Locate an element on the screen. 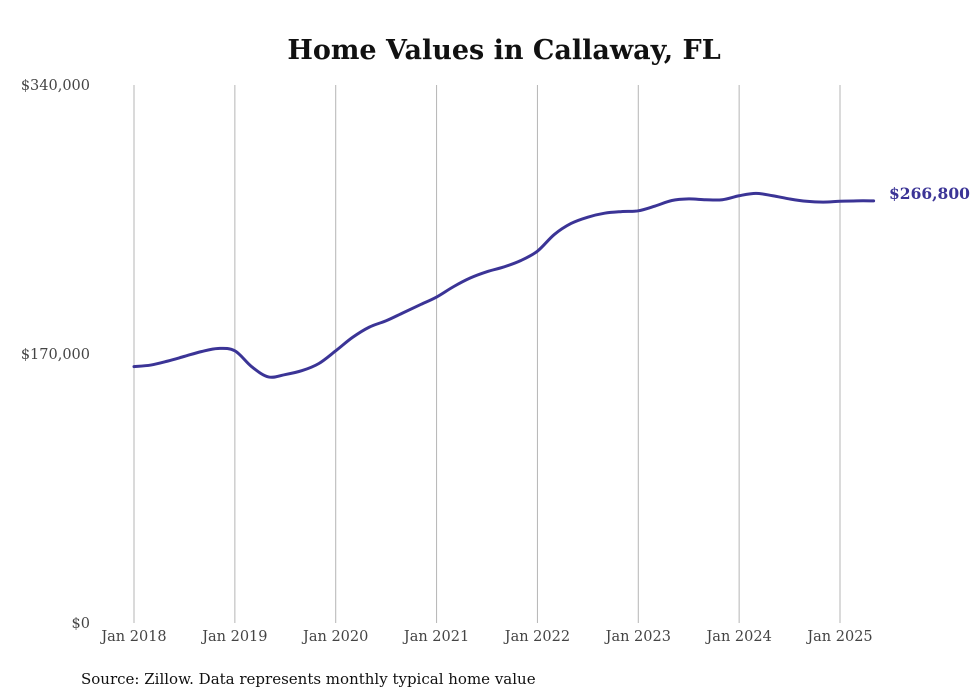  x-tick-label: Jan 2018 is located at coordinates (132, 637).